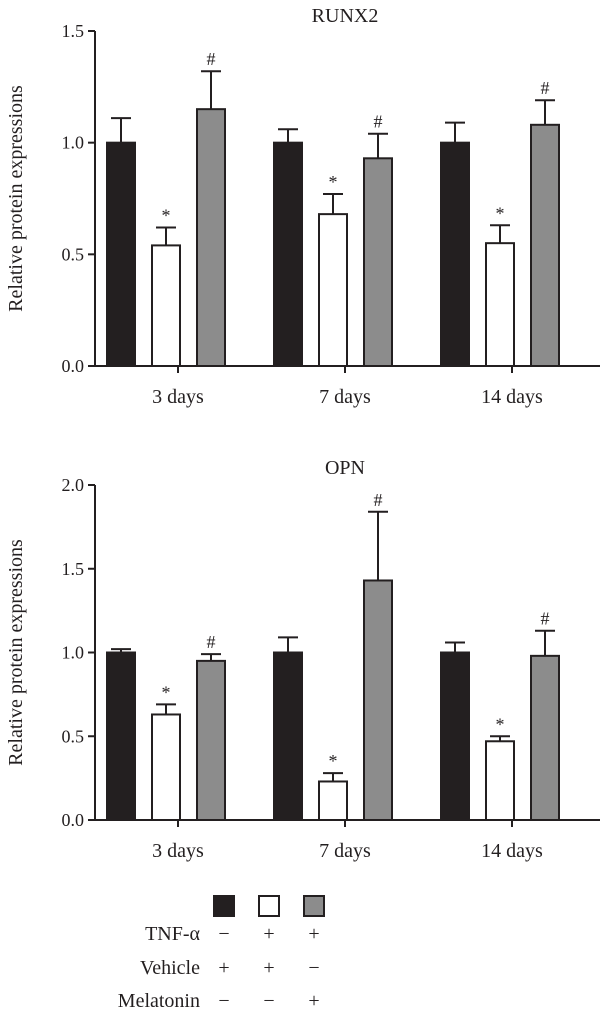 Image resolution: width=600 pixels, height=1017 pixels. I want to click on legend-row-label: Melatonin, so click(159, 1001).